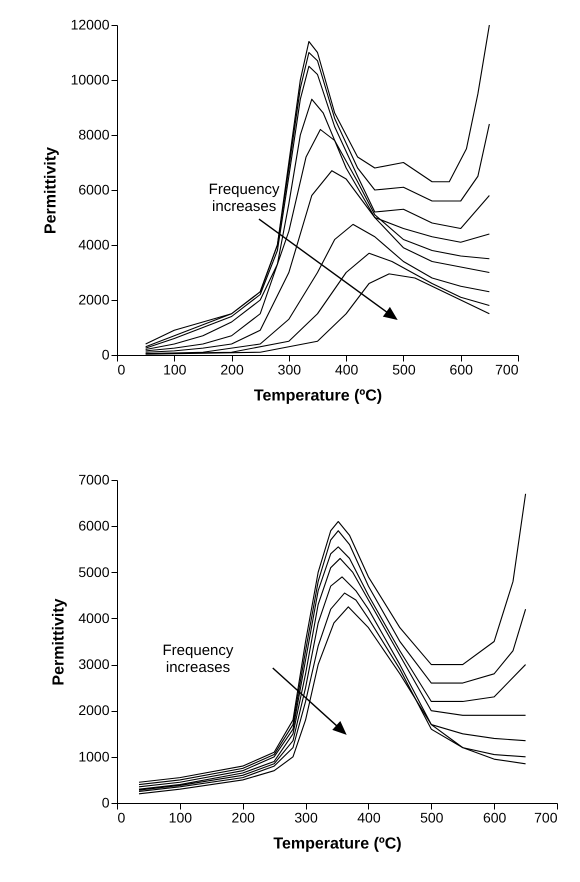  I want to click on y-tick-label: 7000, so click(94, 480).